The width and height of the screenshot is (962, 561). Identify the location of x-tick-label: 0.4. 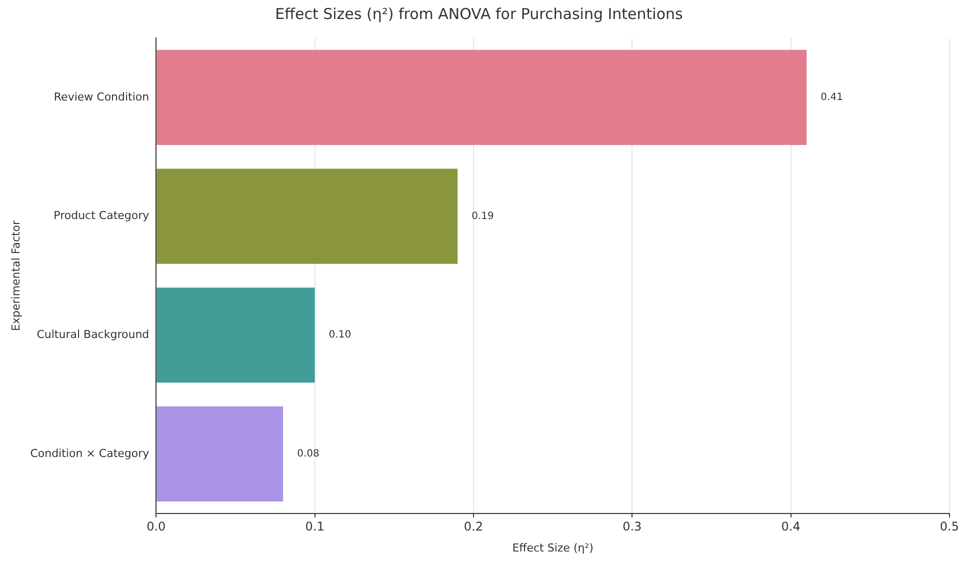
(790, 527).